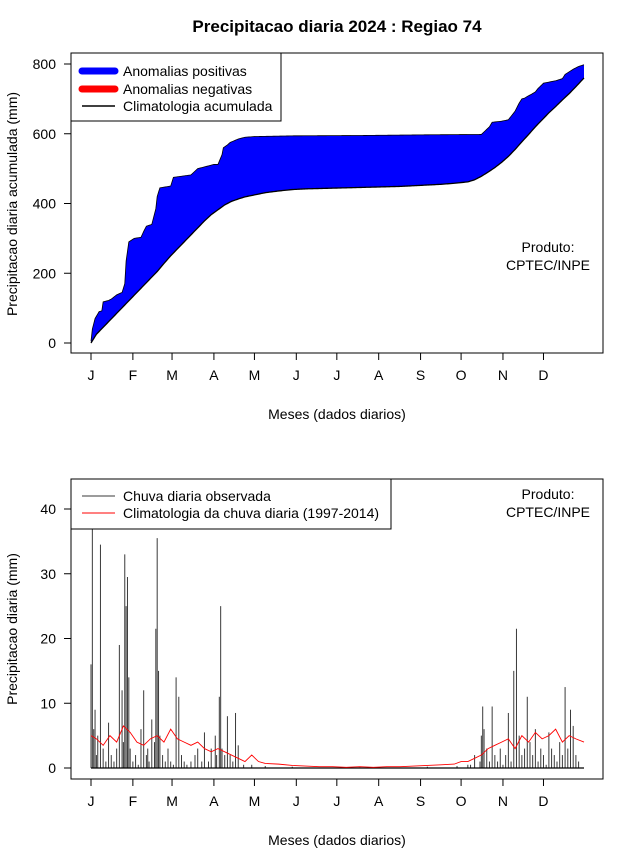 The image size is (640, 850). What do you see at coordinates (543, 801) in the screenshot?
I see `daily-x-tick-label: D` at bounding box center [543, 801].